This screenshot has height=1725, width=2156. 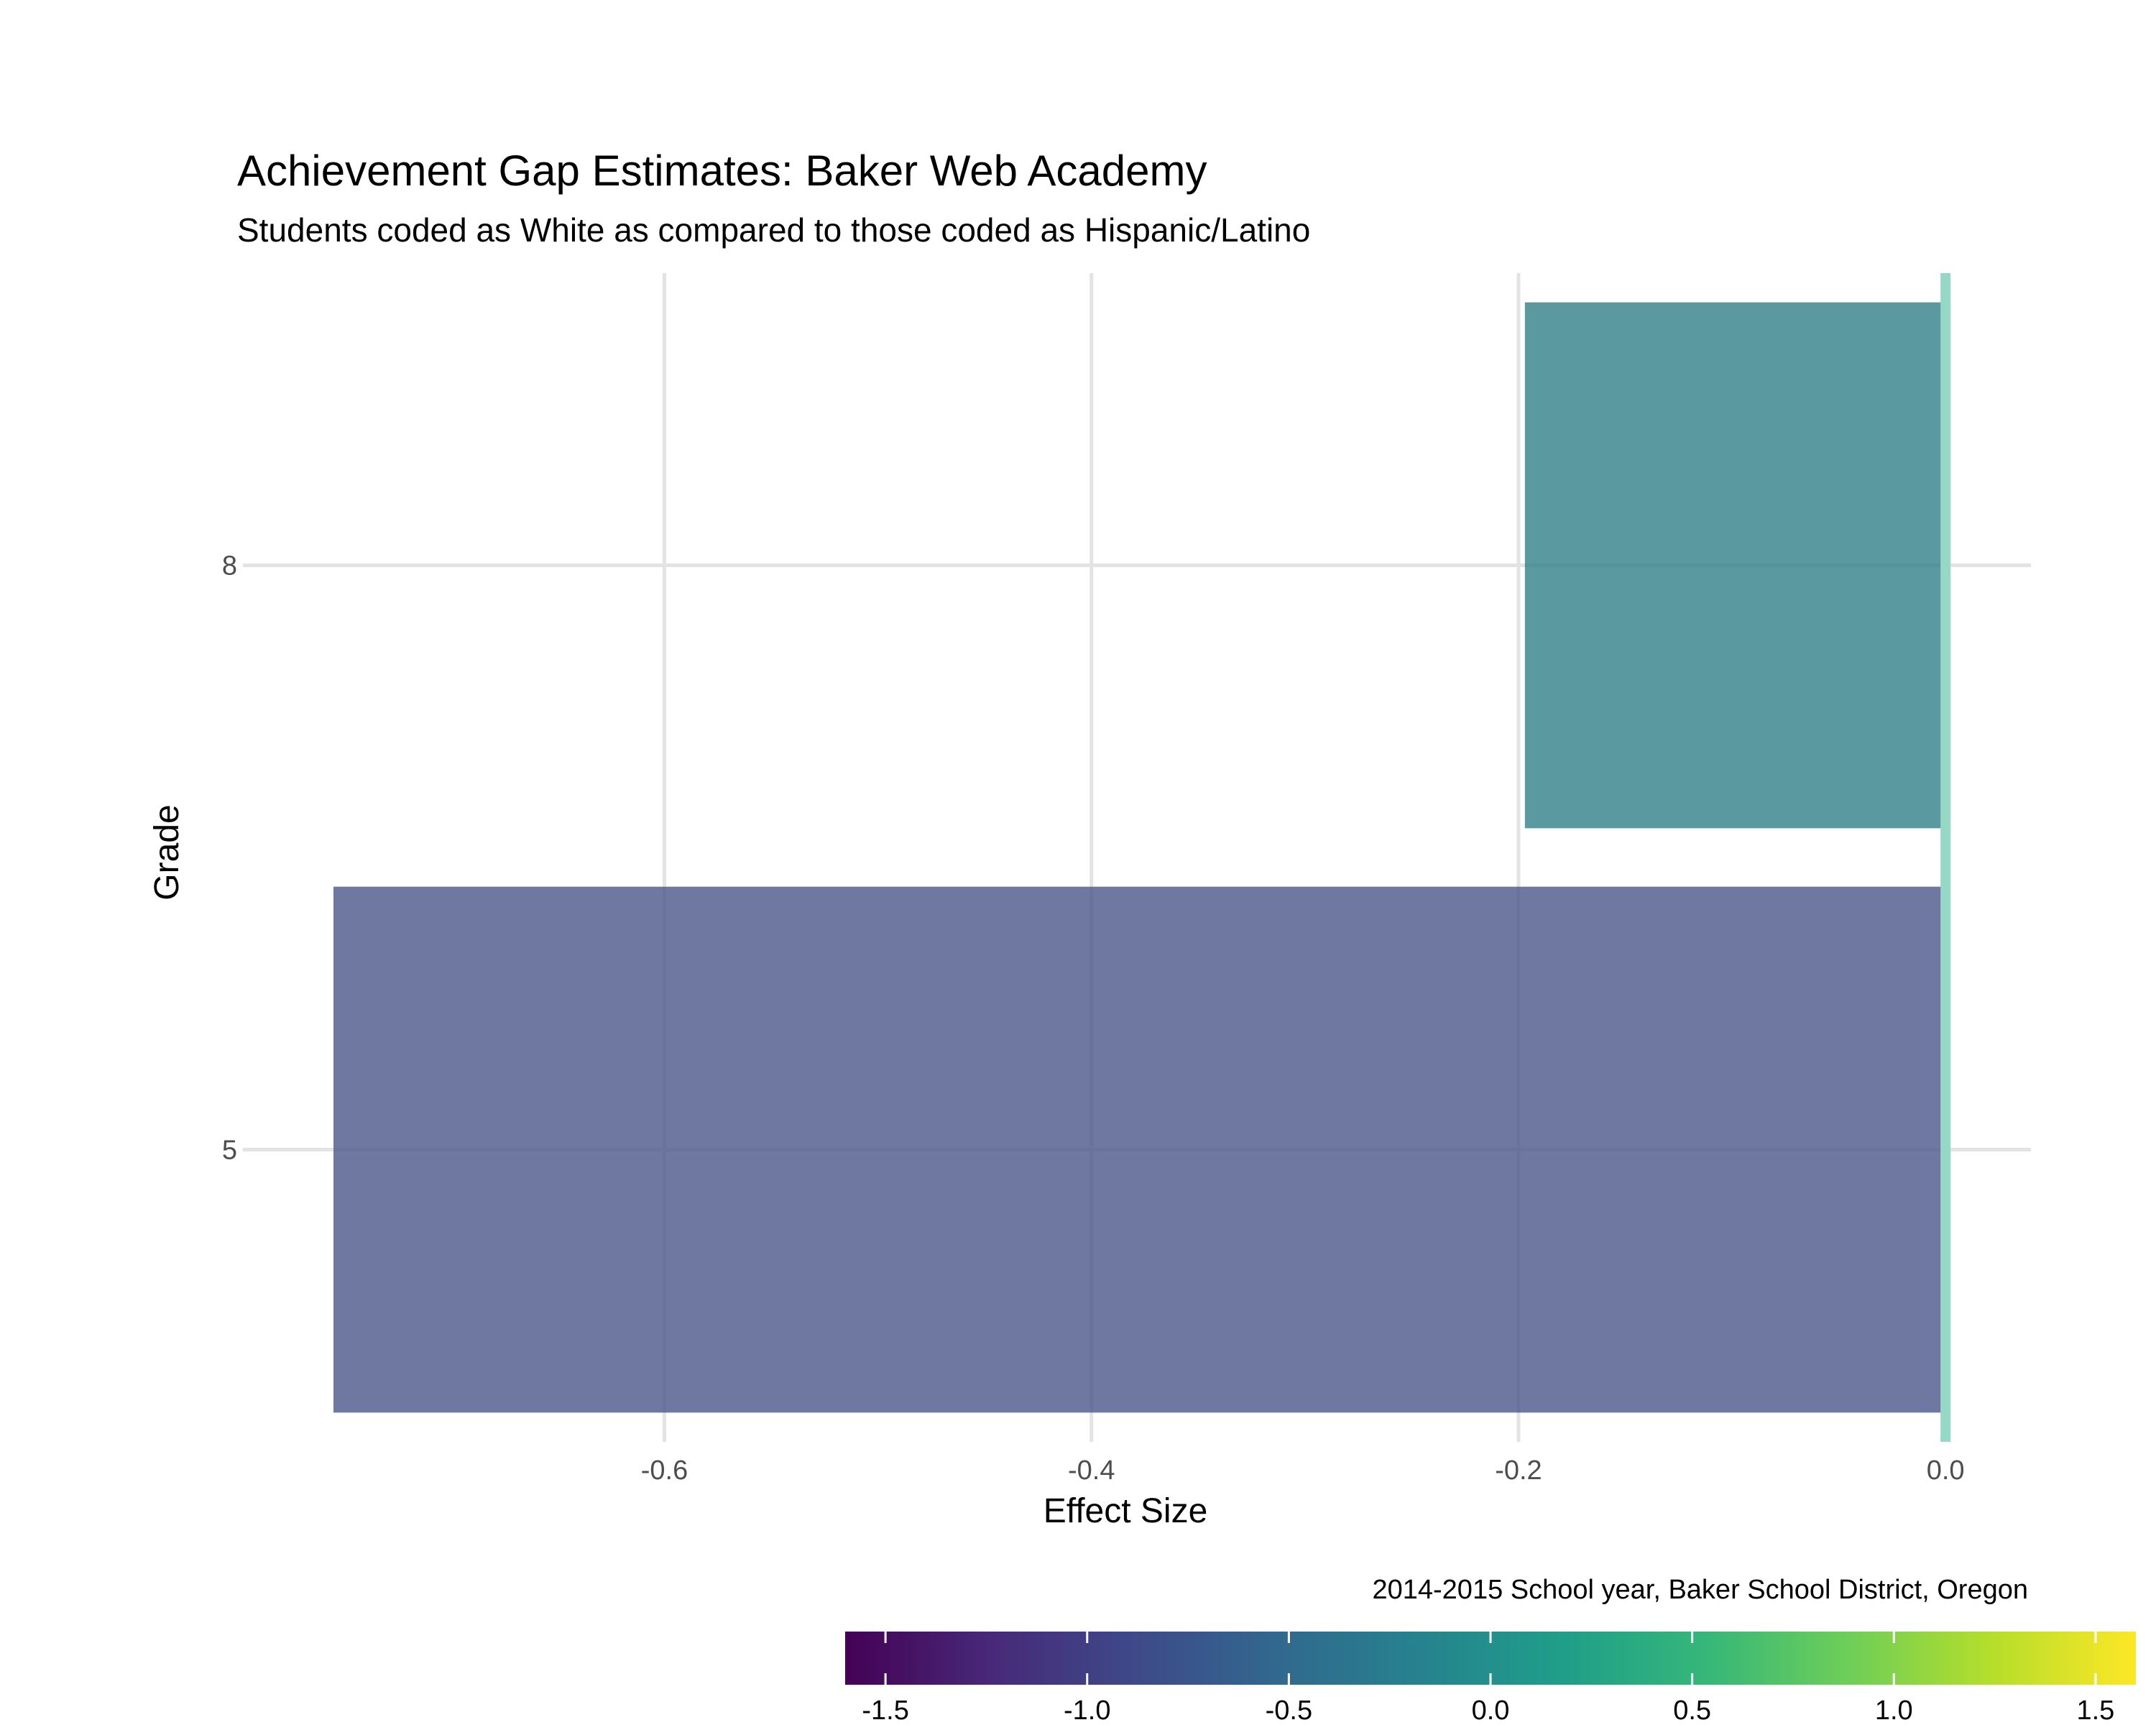 What do you see at coordinates (229, 1151) in the screenshot?
I see `y-tick-label: 5` at bounding box center [229, 1151].